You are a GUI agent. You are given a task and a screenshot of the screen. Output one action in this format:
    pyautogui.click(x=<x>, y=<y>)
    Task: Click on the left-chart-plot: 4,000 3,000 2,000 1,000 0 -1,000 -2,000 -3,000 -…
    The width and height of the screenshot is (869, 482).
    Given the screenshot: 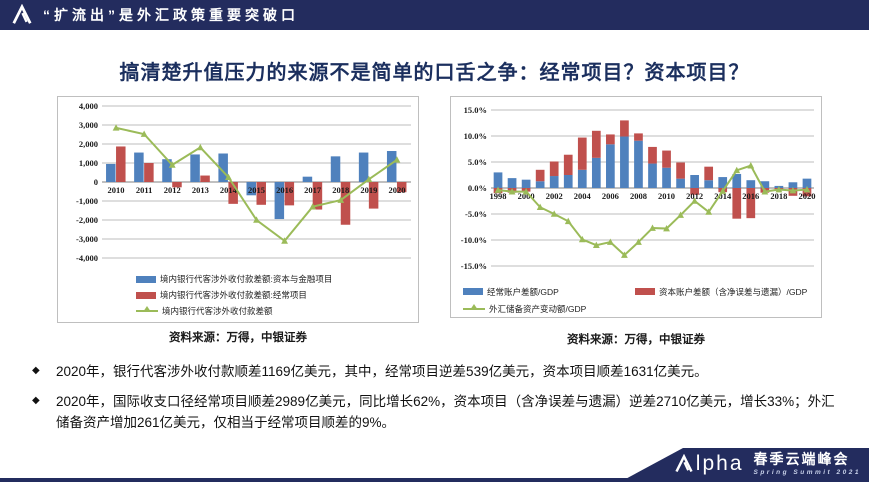 What is the action you would take?
    pyautogui.click(x=243, y=182)
    